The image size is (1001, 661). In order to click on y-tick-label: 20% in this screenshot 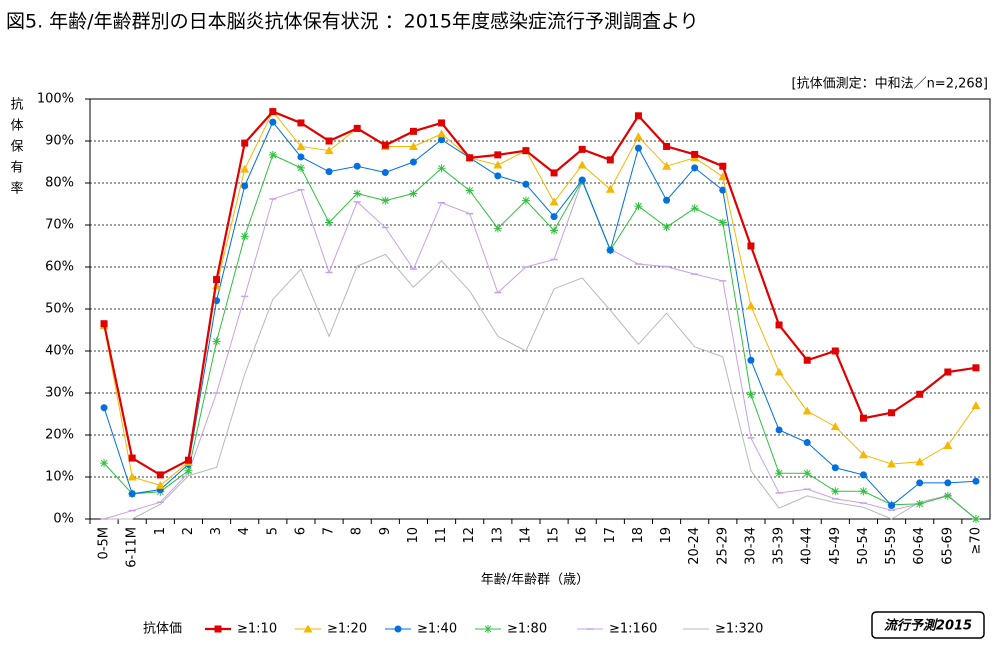, I will do `click(59, 435)`.